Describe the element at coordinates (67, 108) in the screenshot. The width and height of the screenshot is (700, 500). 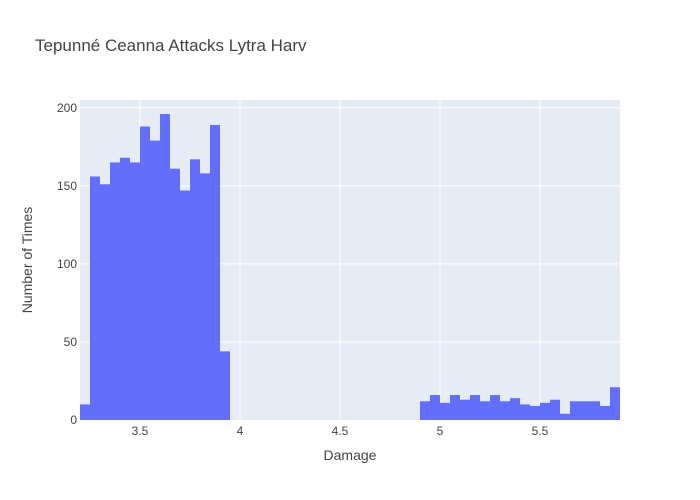
I see `y-tick-label: 200` at that location.